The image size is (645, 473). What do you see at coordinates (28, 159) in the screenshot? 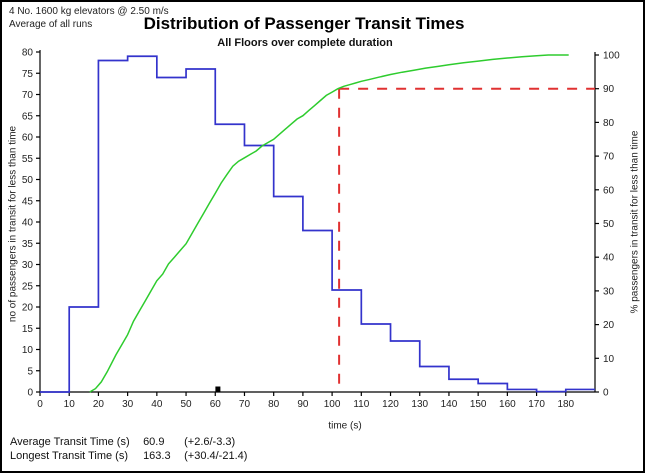
I see `left-y-tick-label: 55` at bounding box center [28, 159].